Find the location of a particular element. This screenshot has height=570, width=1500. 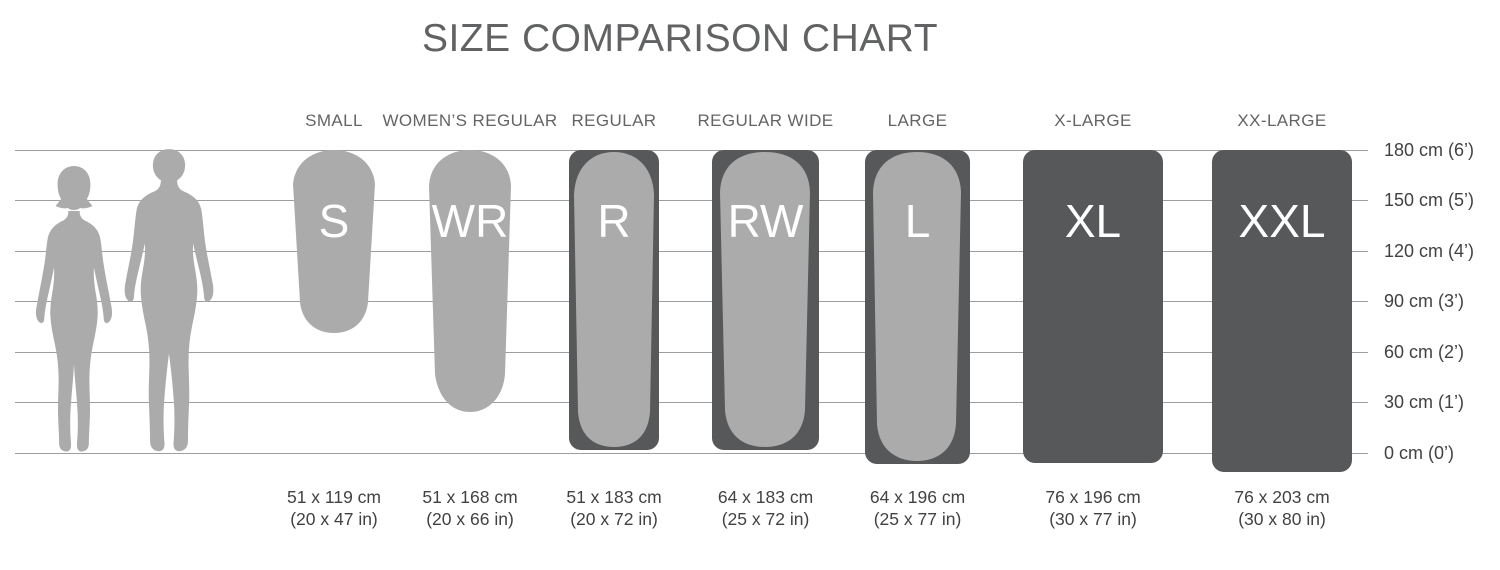

size-column-large: LARGE L 64 x 196 cm (25 x 77 in) is located at coordinates (917, 285).